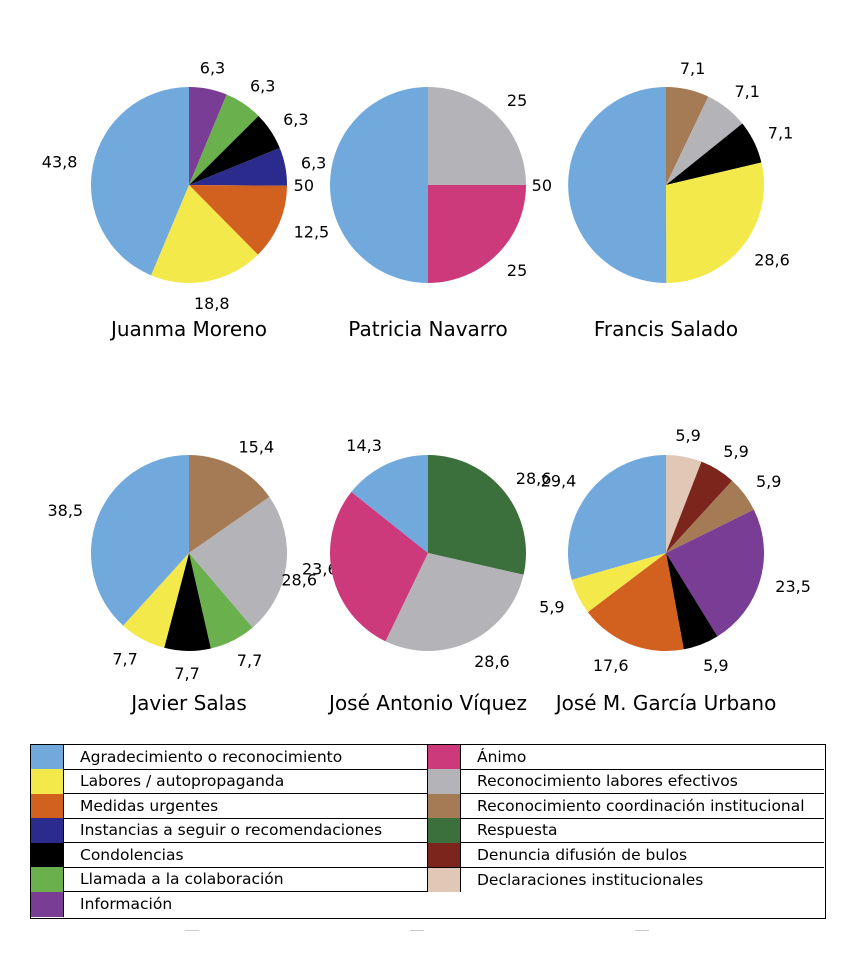 The width and height of the screenshot is (856, 959). What do you see at coordinates (477, 515) in the screenshot?
I see `pie-slice-respuesta` at bounding box center [477, 515].